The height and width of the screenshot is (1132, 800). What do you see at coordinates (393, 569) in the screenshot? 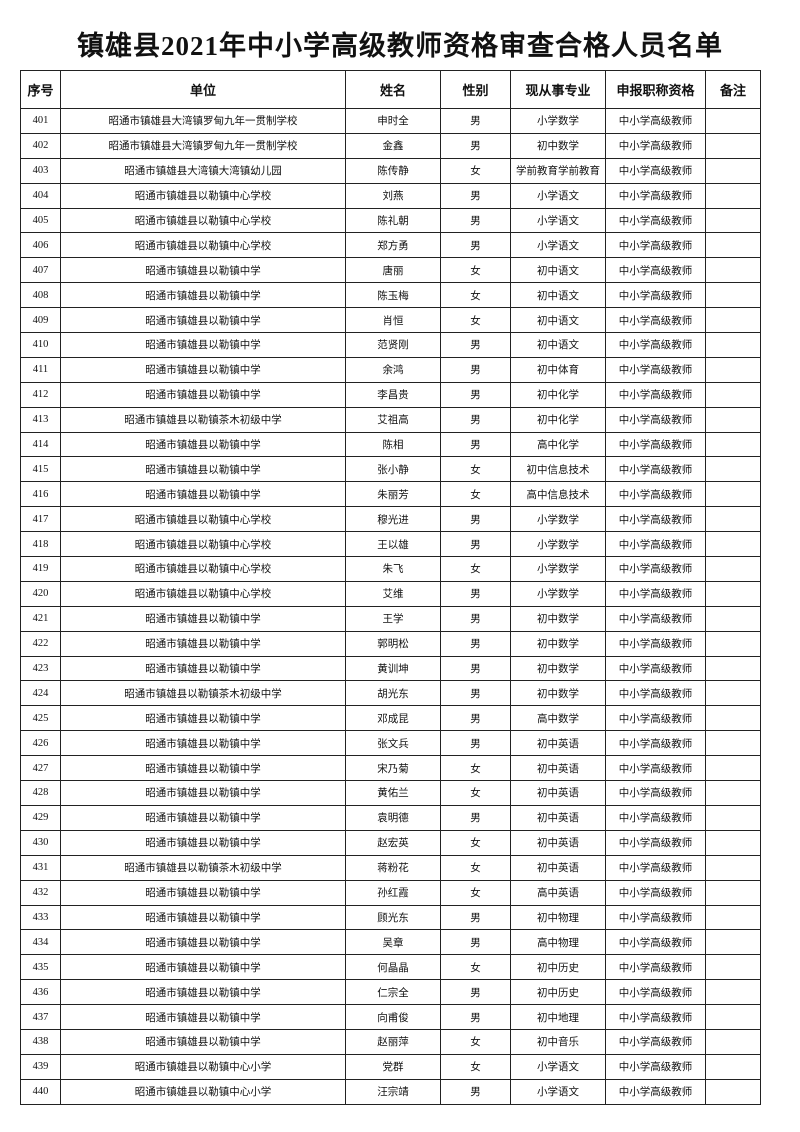
I see `table-cell: 朱飞` at bounding box center [393, 569].